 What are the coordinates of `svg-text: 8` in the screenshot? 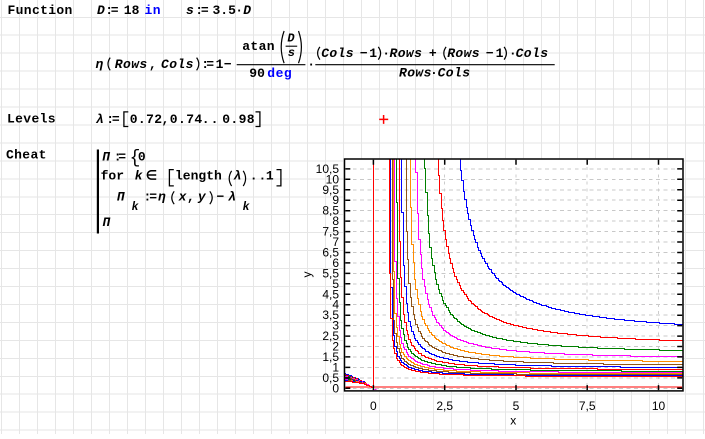 It's located at (335, 221).